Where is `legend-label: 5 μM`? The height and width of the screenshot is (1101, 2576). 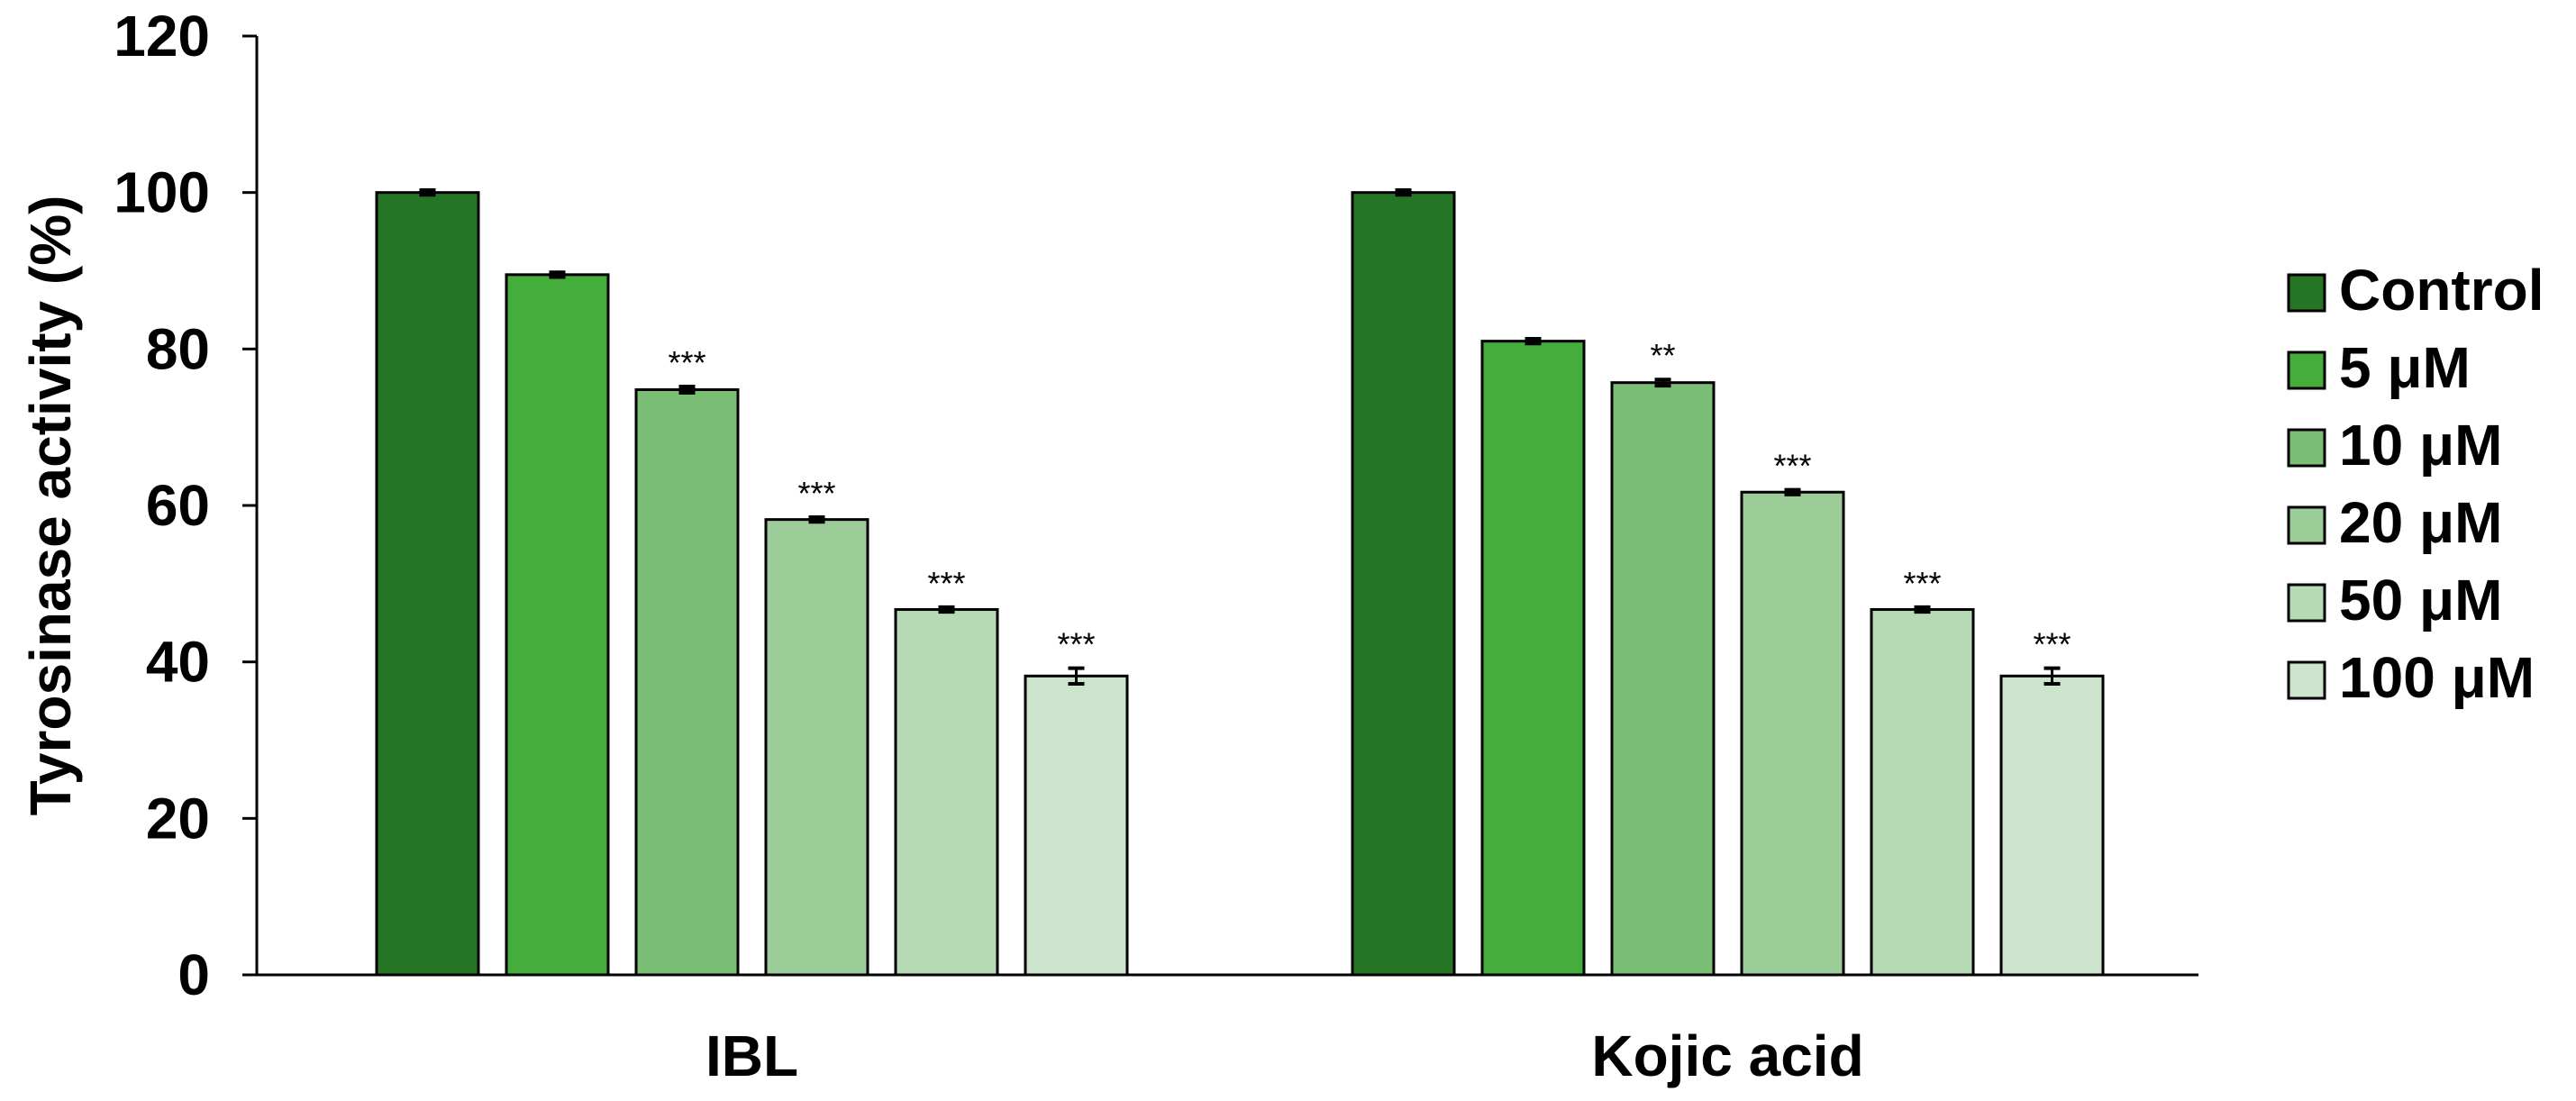 legend-label: 5 μM is located at coordinates (2405, 367).